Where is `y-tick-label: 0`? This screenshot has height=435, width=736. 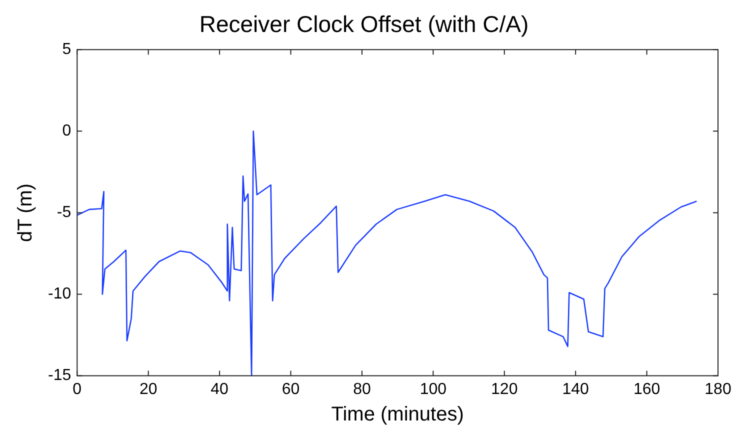
y-tick-label: 0 is located at coordinates (67, 131).